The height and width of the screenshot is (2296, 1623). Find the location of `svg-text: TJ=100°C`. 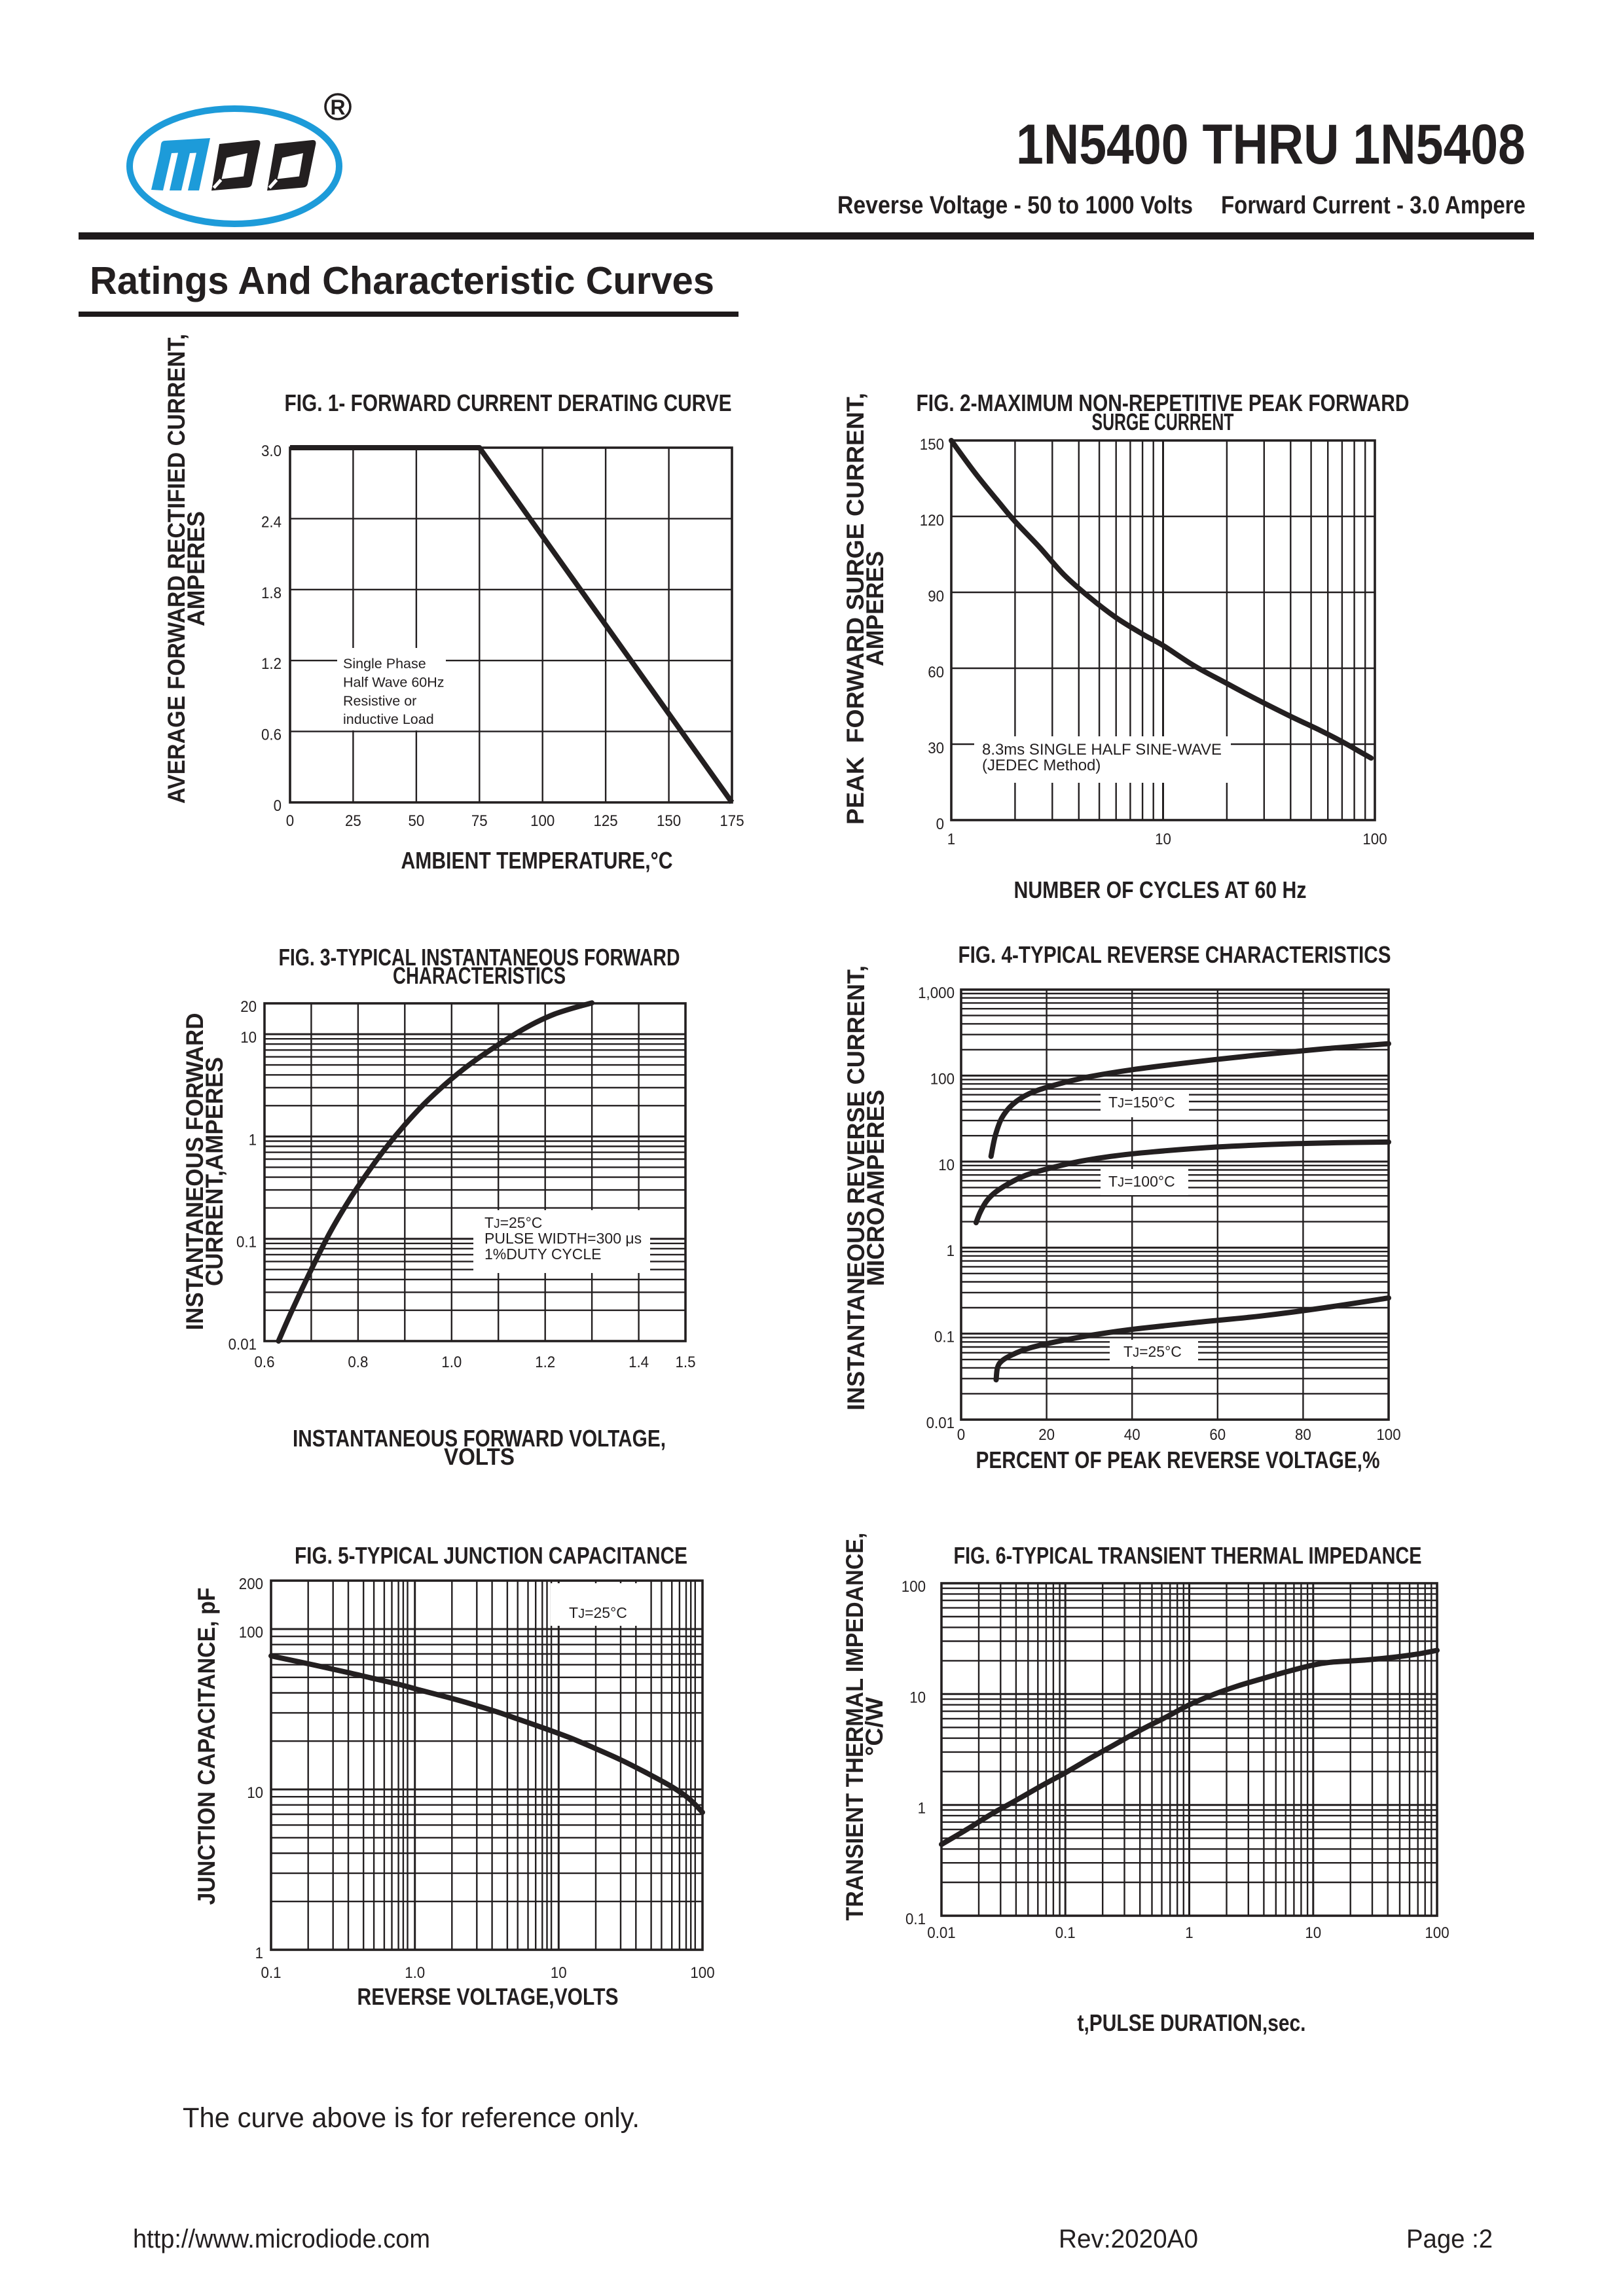

svg-text: TJ=100°C is located at coordinates (1141, 1181).